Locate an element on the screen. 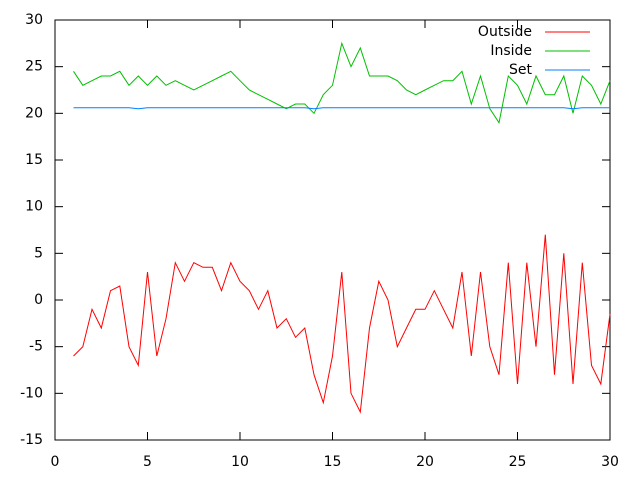 The height and width of the screenshot is (480, 640). y-tick-label: 20 is located at coordinates (34, 113).